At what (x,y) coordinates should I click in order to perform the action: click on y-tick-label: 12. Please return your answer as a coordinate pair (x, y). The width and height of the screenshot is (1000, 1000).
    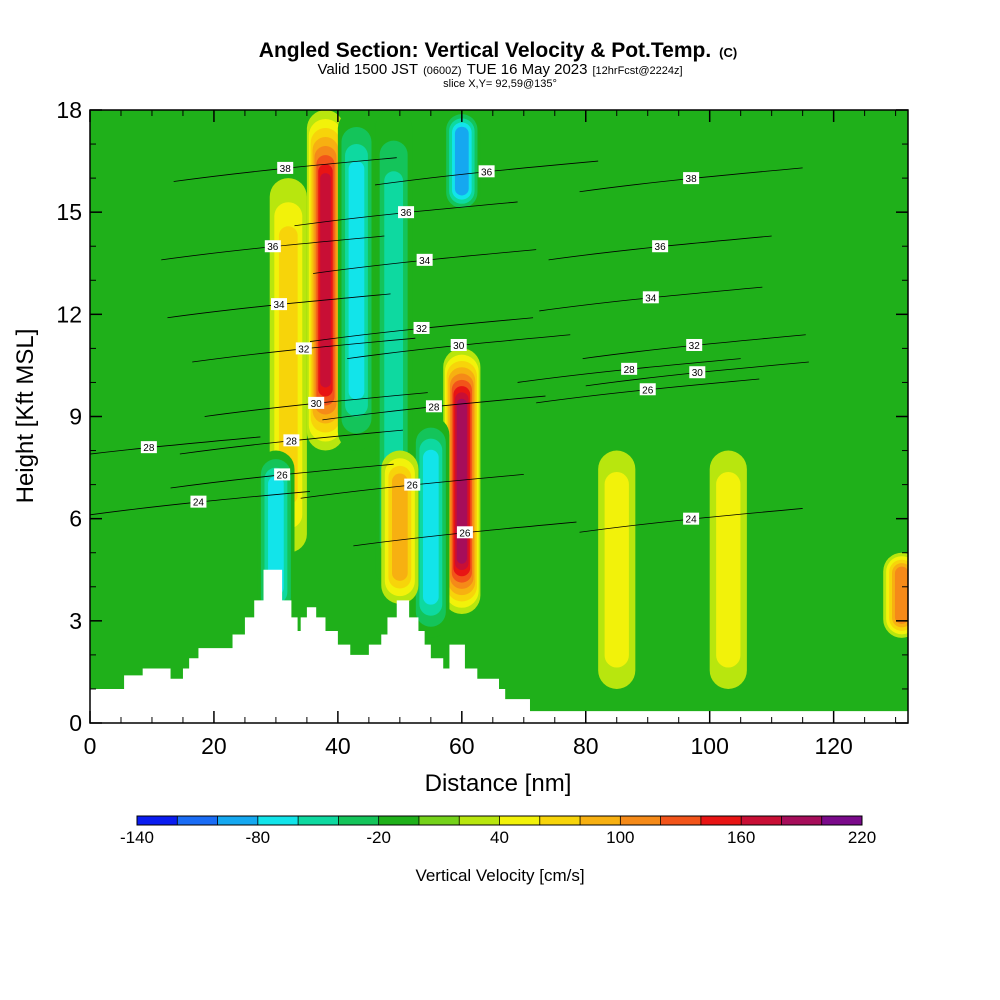
    Looking at the image, I should click on (69, 314).